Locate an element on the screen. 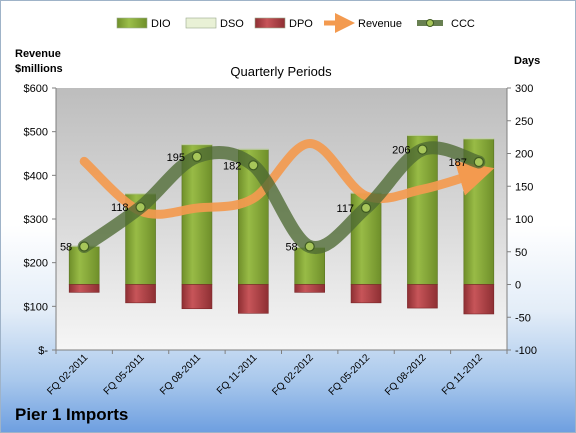 This screenshot has height=433, width=576. right-tick-label: 100 is located at coordinates (524, 220).